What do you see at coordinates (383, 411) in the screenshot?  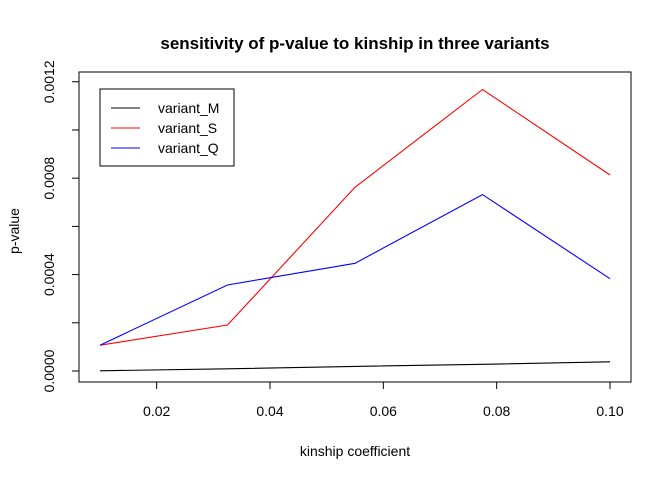 I see `x-tick-label: 0.06` at bounding box center [383, 411].